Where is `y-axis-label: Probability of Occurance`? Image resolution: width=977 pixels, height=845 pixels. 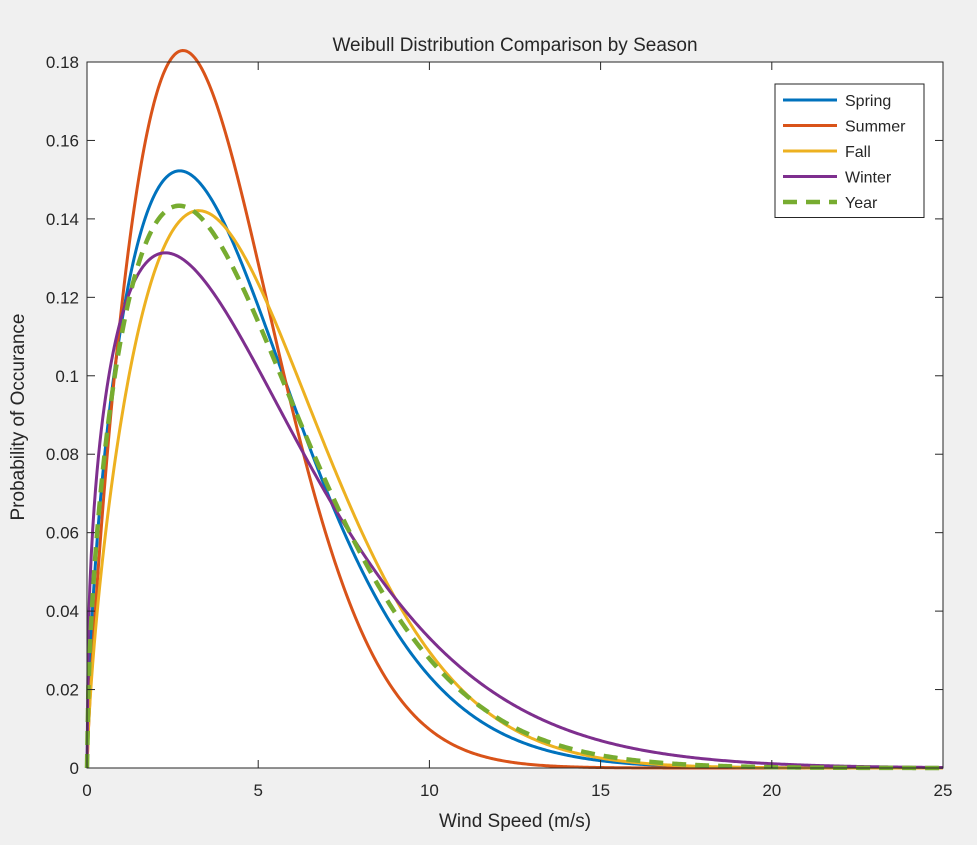 y-axis-label: Probability of Occurance is located at coordinates (18, 417).